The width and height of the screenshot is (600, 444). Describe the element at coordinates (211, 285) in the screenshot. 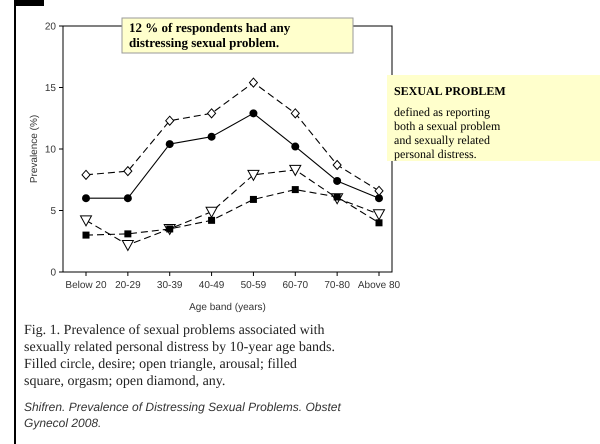

I see `x-tick-label: 40-49` at that location.